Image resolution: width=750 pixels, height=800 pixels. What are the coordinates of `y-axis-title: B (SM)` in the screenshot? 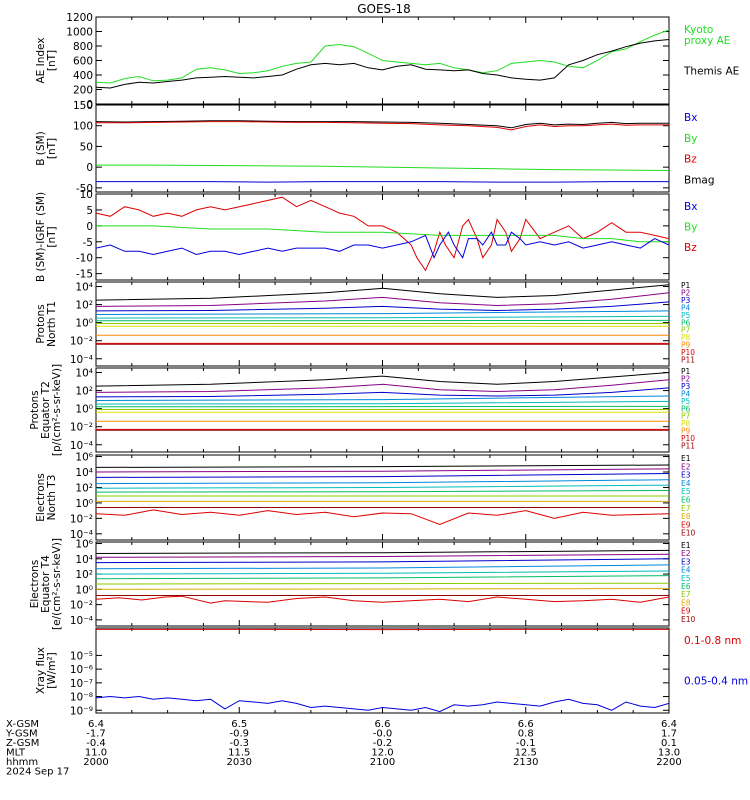 It's located at (41, 148).